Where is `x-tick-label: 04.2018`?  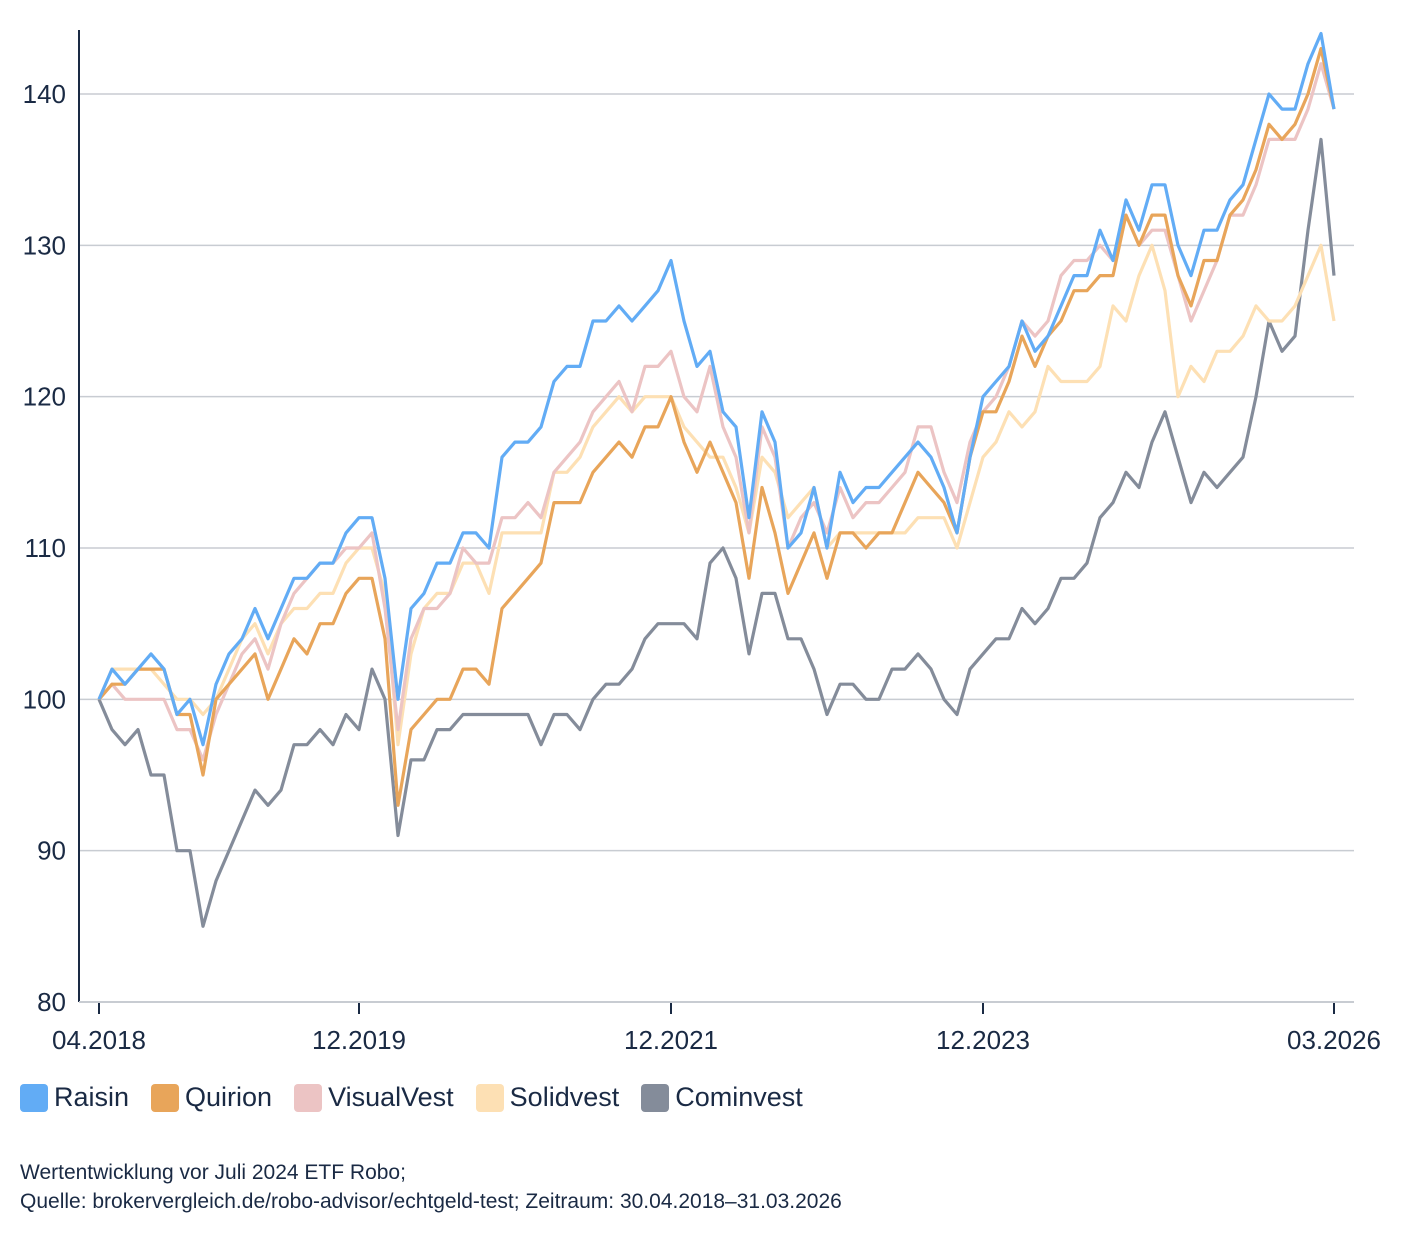
x-tick-label: 04.2018 is located at coordinates (99, 1040).